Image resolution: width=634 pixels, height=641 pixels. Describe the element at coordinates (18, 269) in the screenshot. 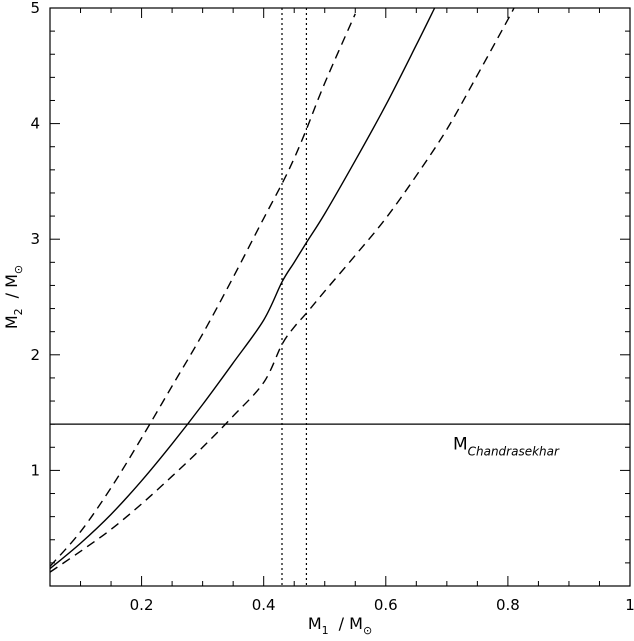

I see `y-axis-label-sun: ⊙` at that location.